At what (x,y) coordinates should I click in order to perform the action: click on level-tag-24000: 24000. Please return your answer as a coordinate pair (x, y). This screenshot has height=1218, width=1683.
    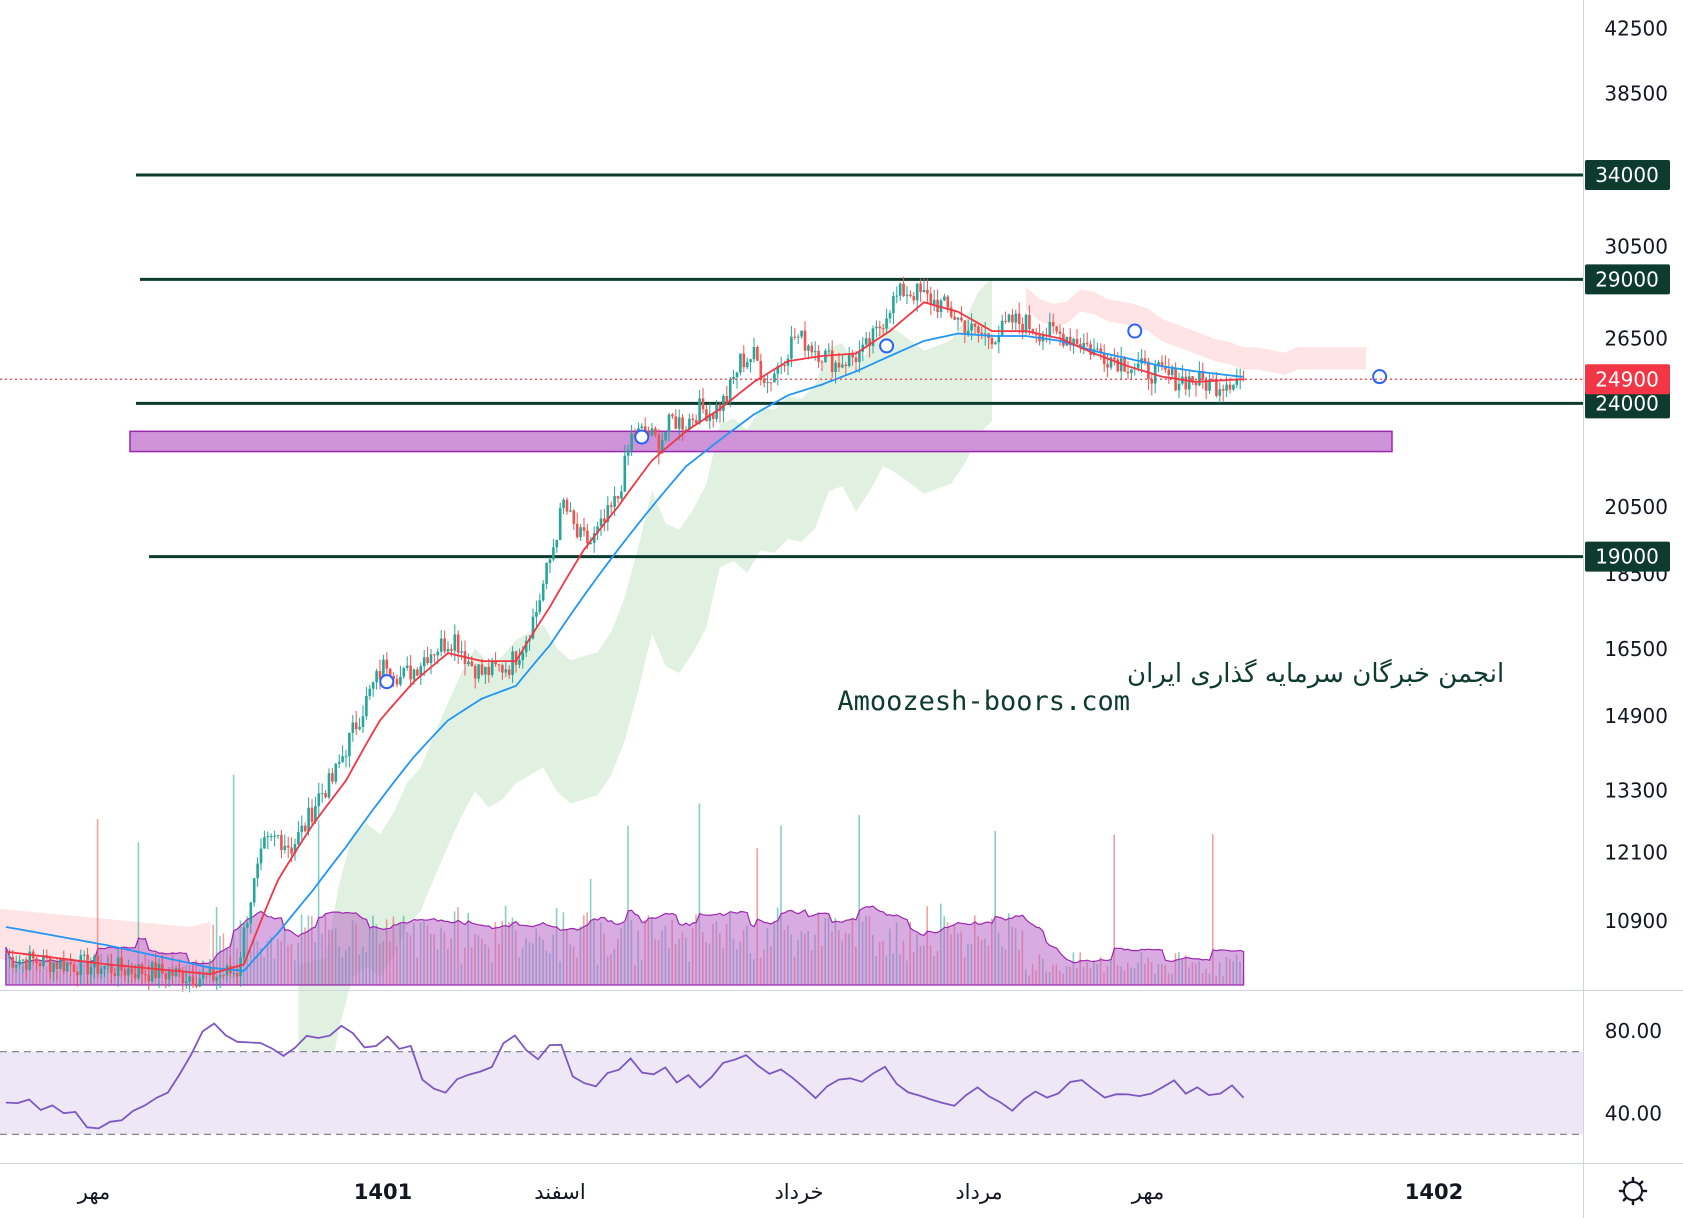
    Looking at the image, I should click on (1627, 403).